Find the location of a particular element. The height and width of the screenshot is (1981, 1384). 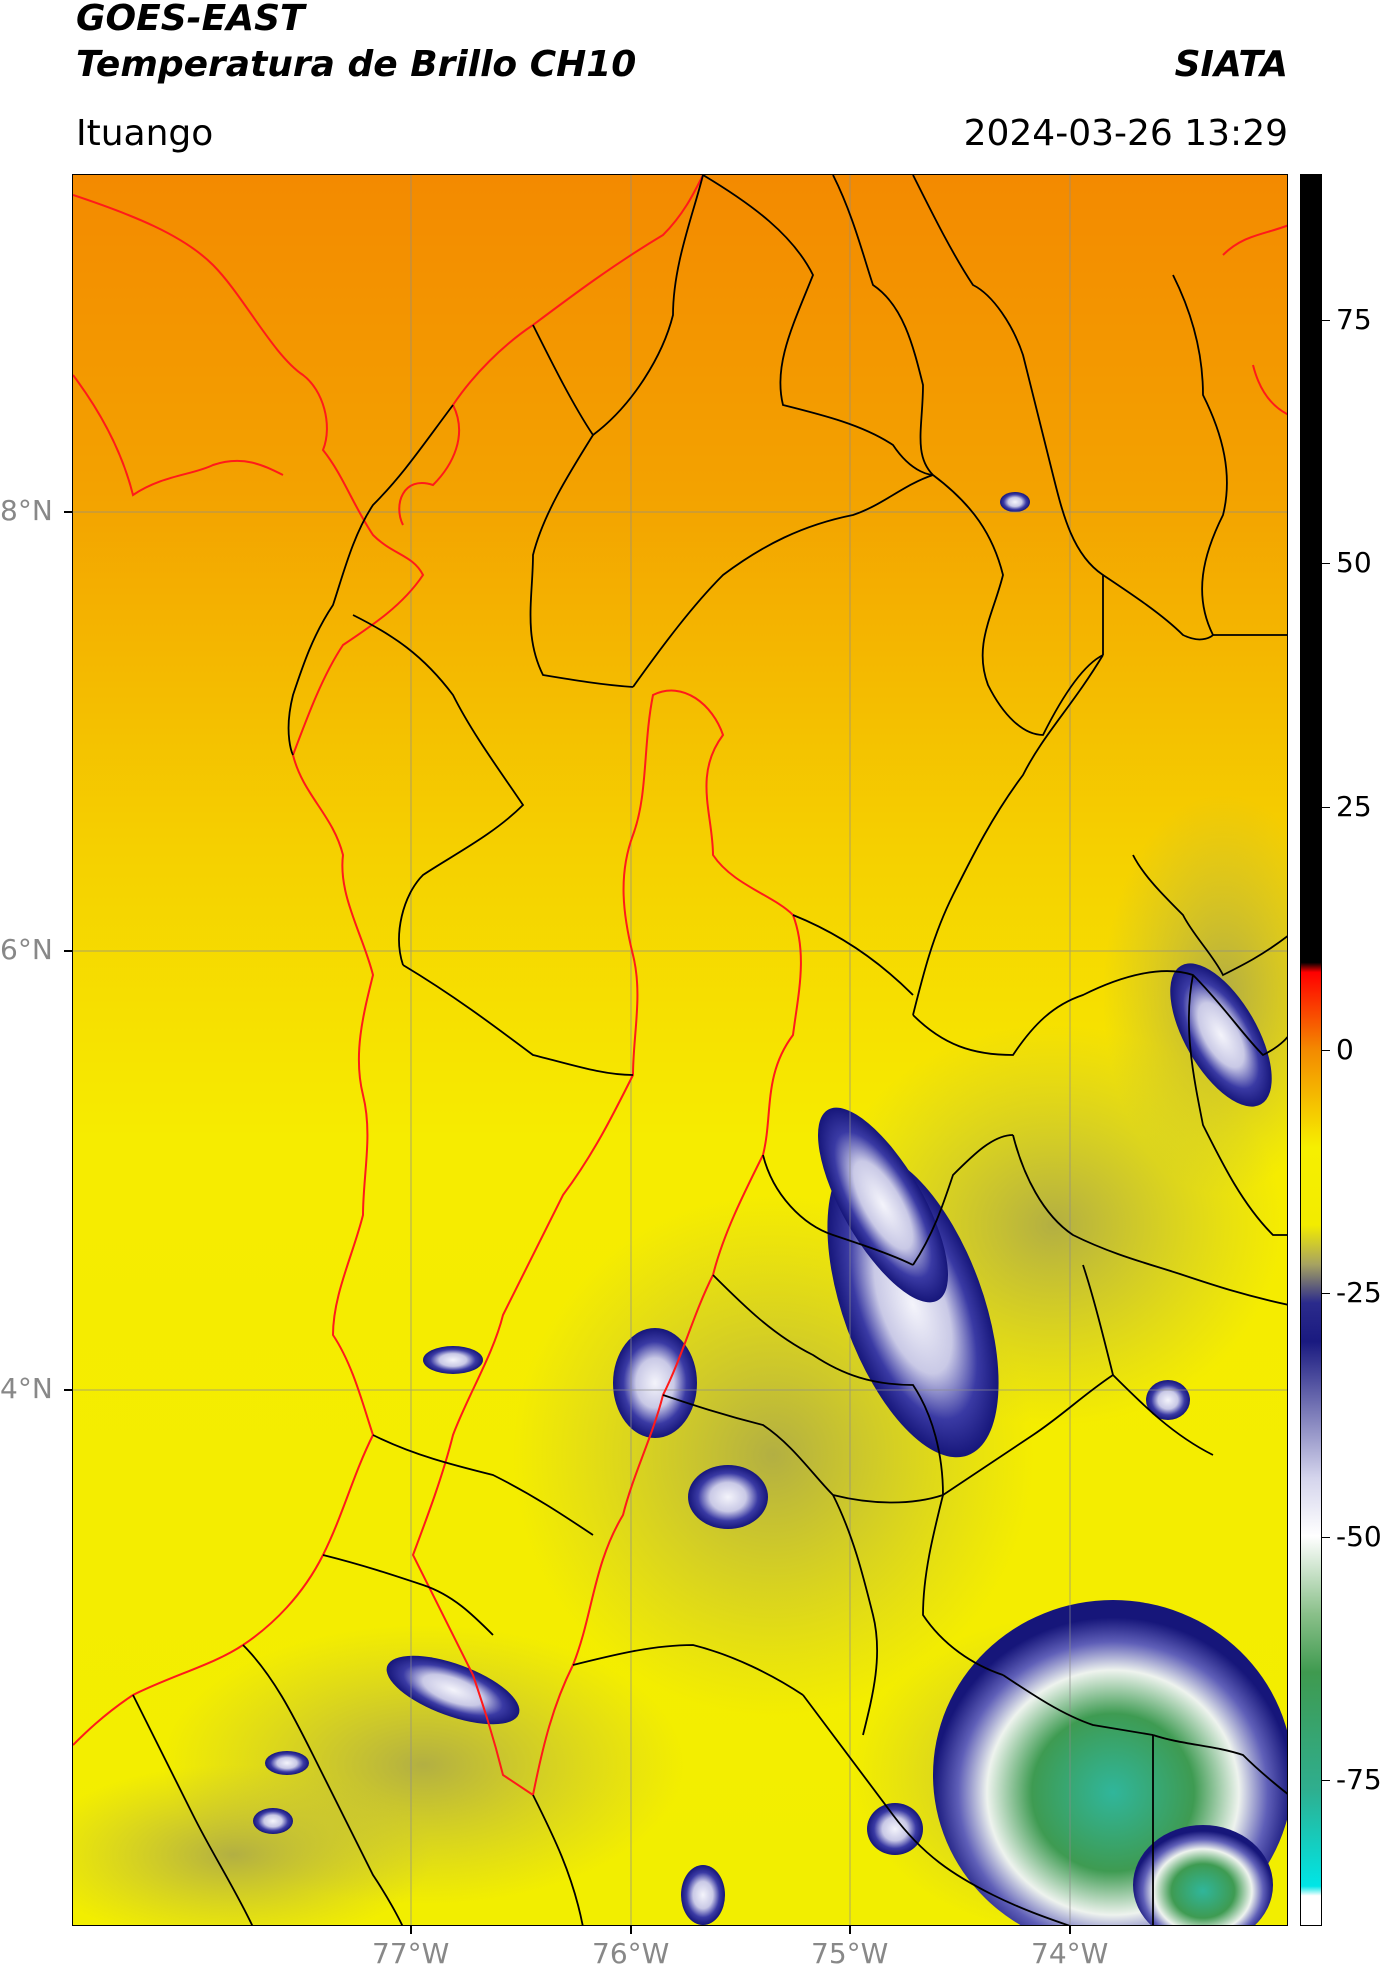

colorbar-tick-label: 0 is located at coordinates (1345, 1049).